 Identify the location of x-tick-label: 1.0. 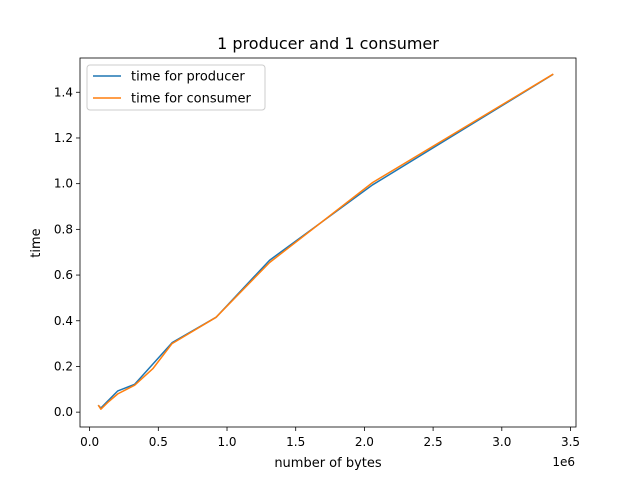
(226, 442).